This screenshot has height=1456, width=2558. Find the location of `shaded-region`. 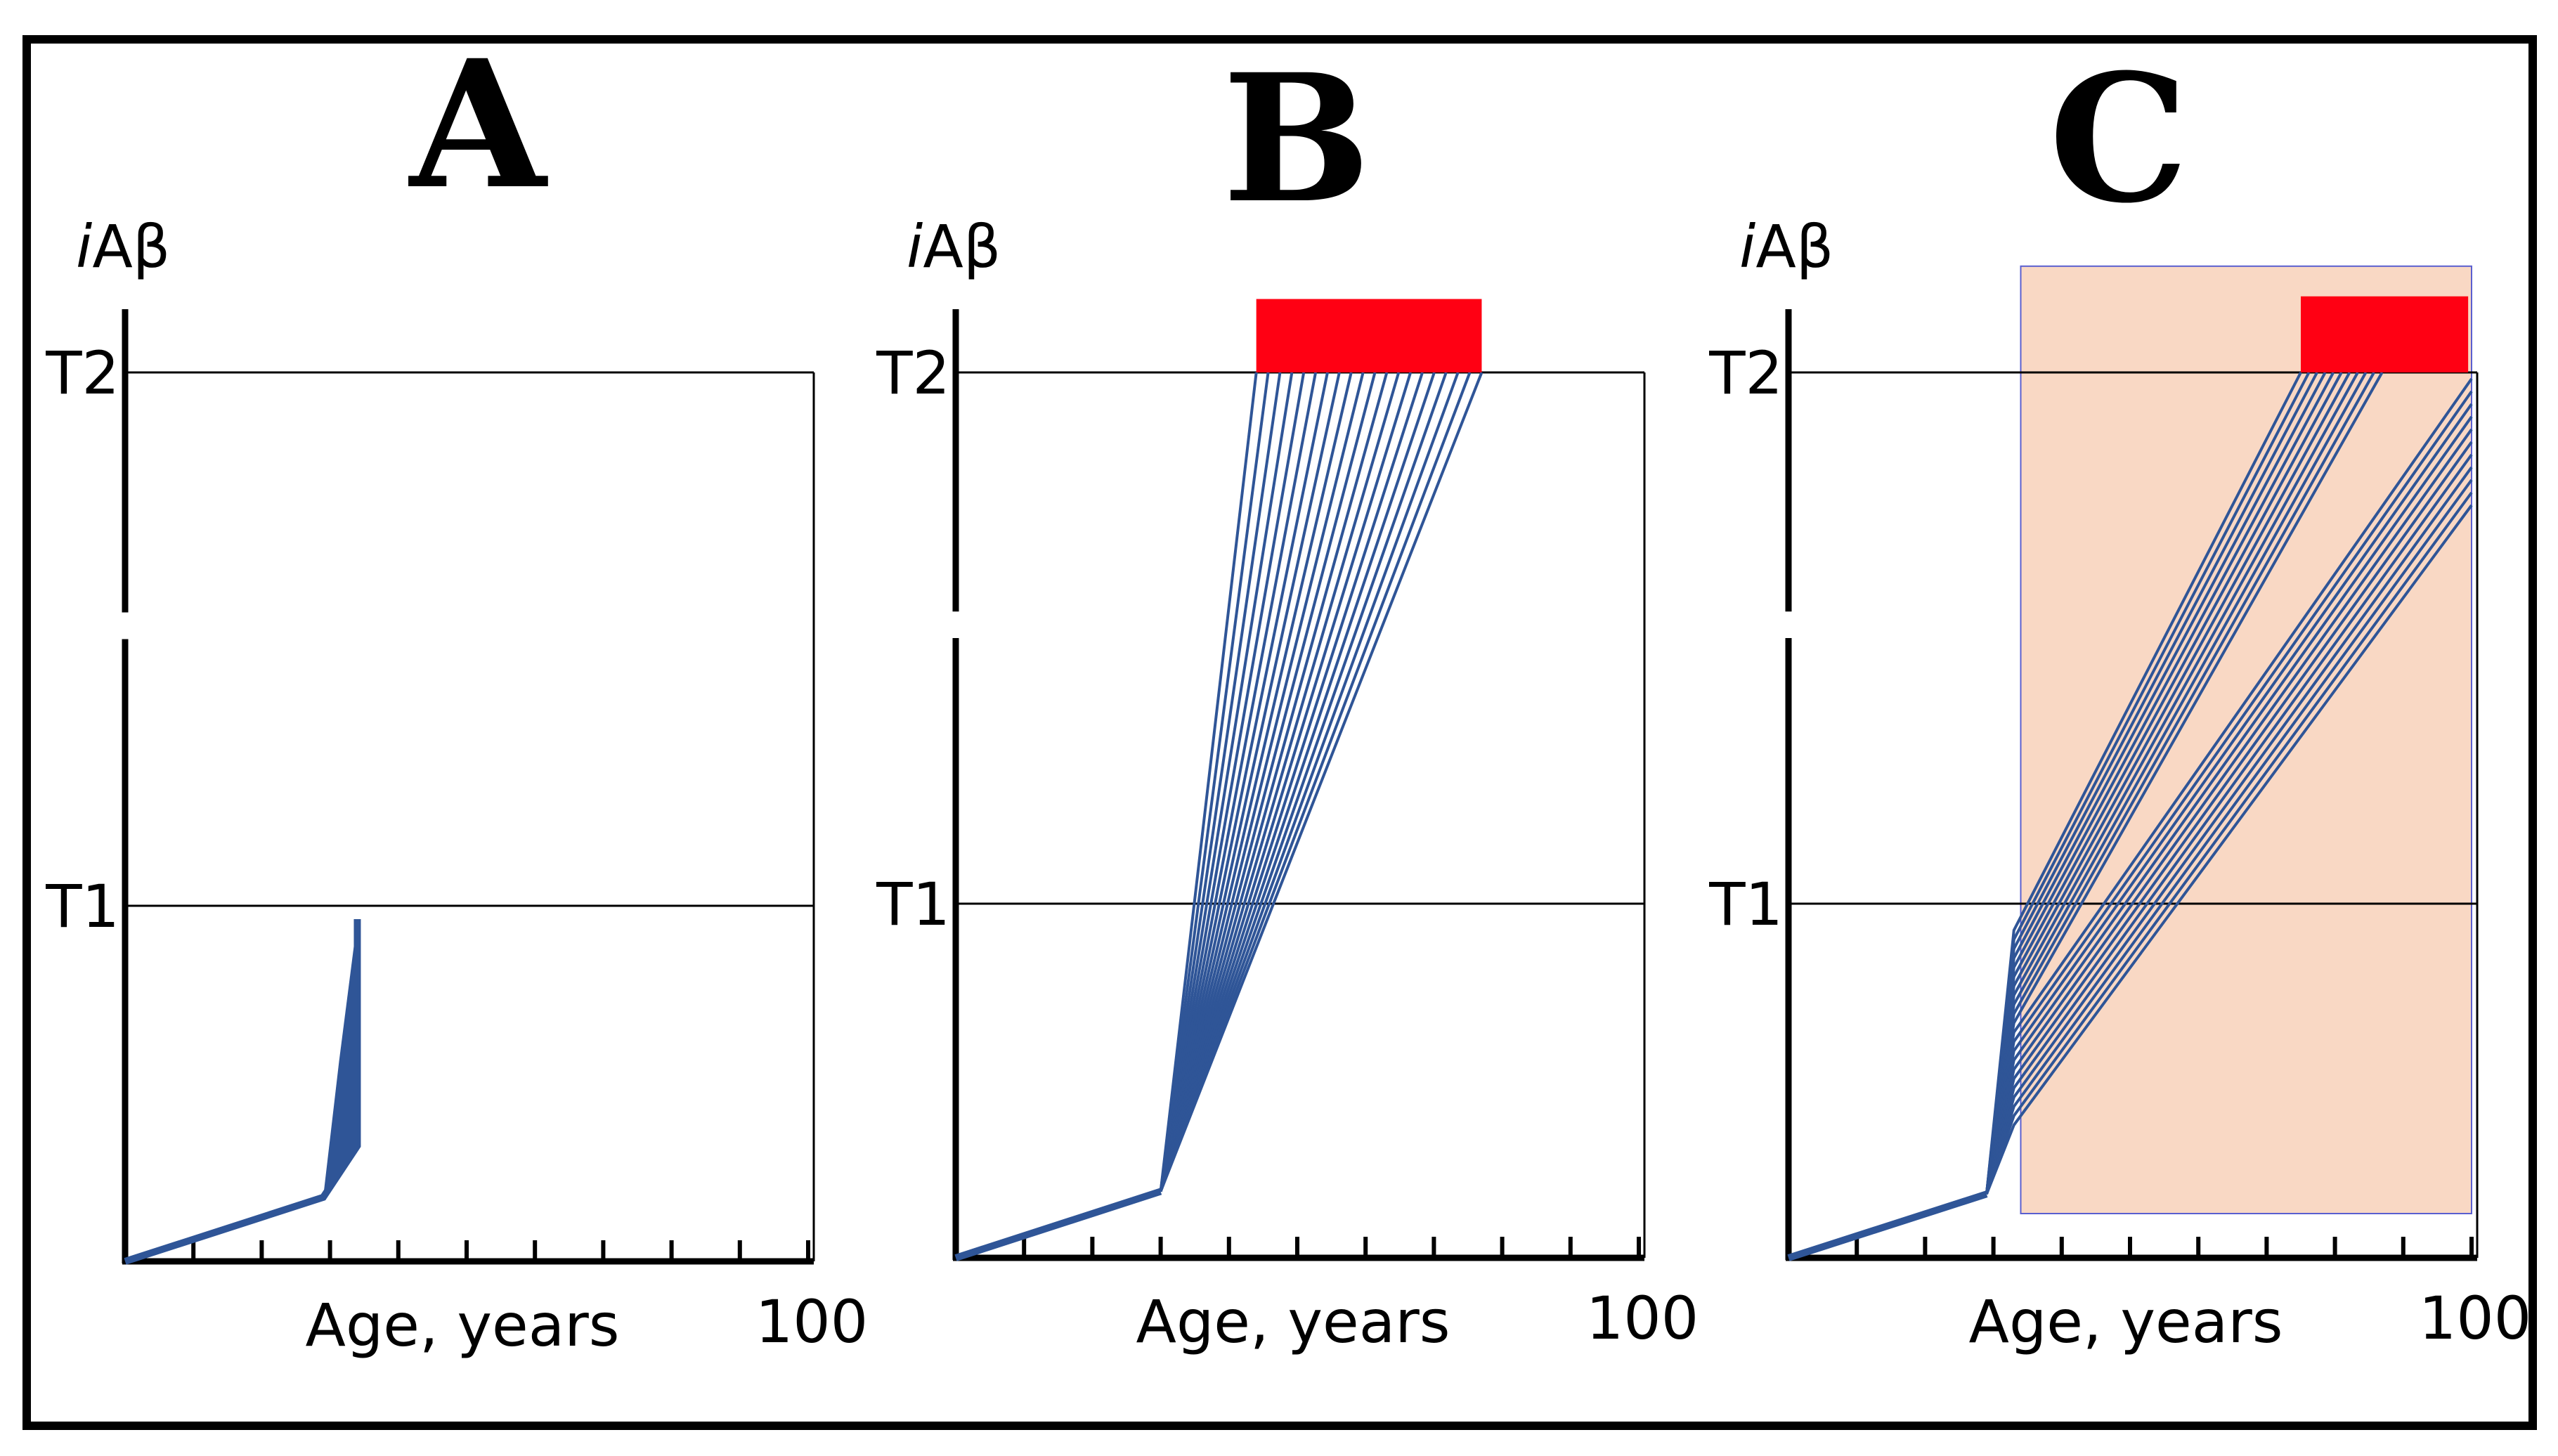

shaded-region is located at coordinates (2246, 740).